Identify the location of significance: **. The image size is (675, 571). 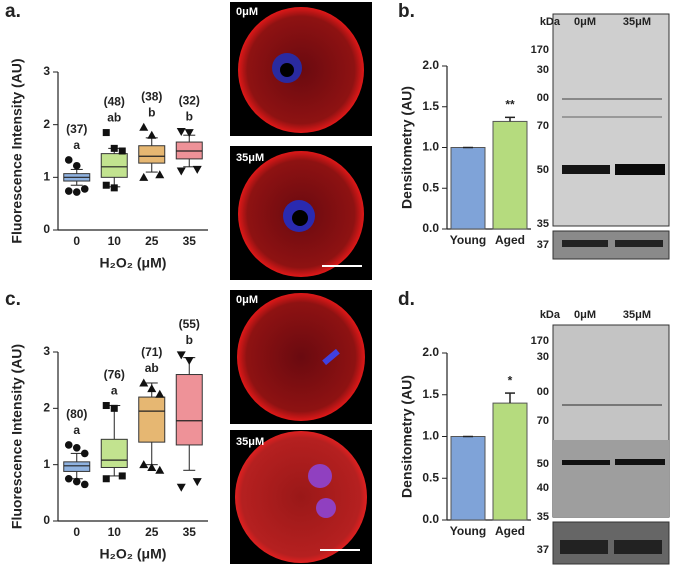
(510, 105).